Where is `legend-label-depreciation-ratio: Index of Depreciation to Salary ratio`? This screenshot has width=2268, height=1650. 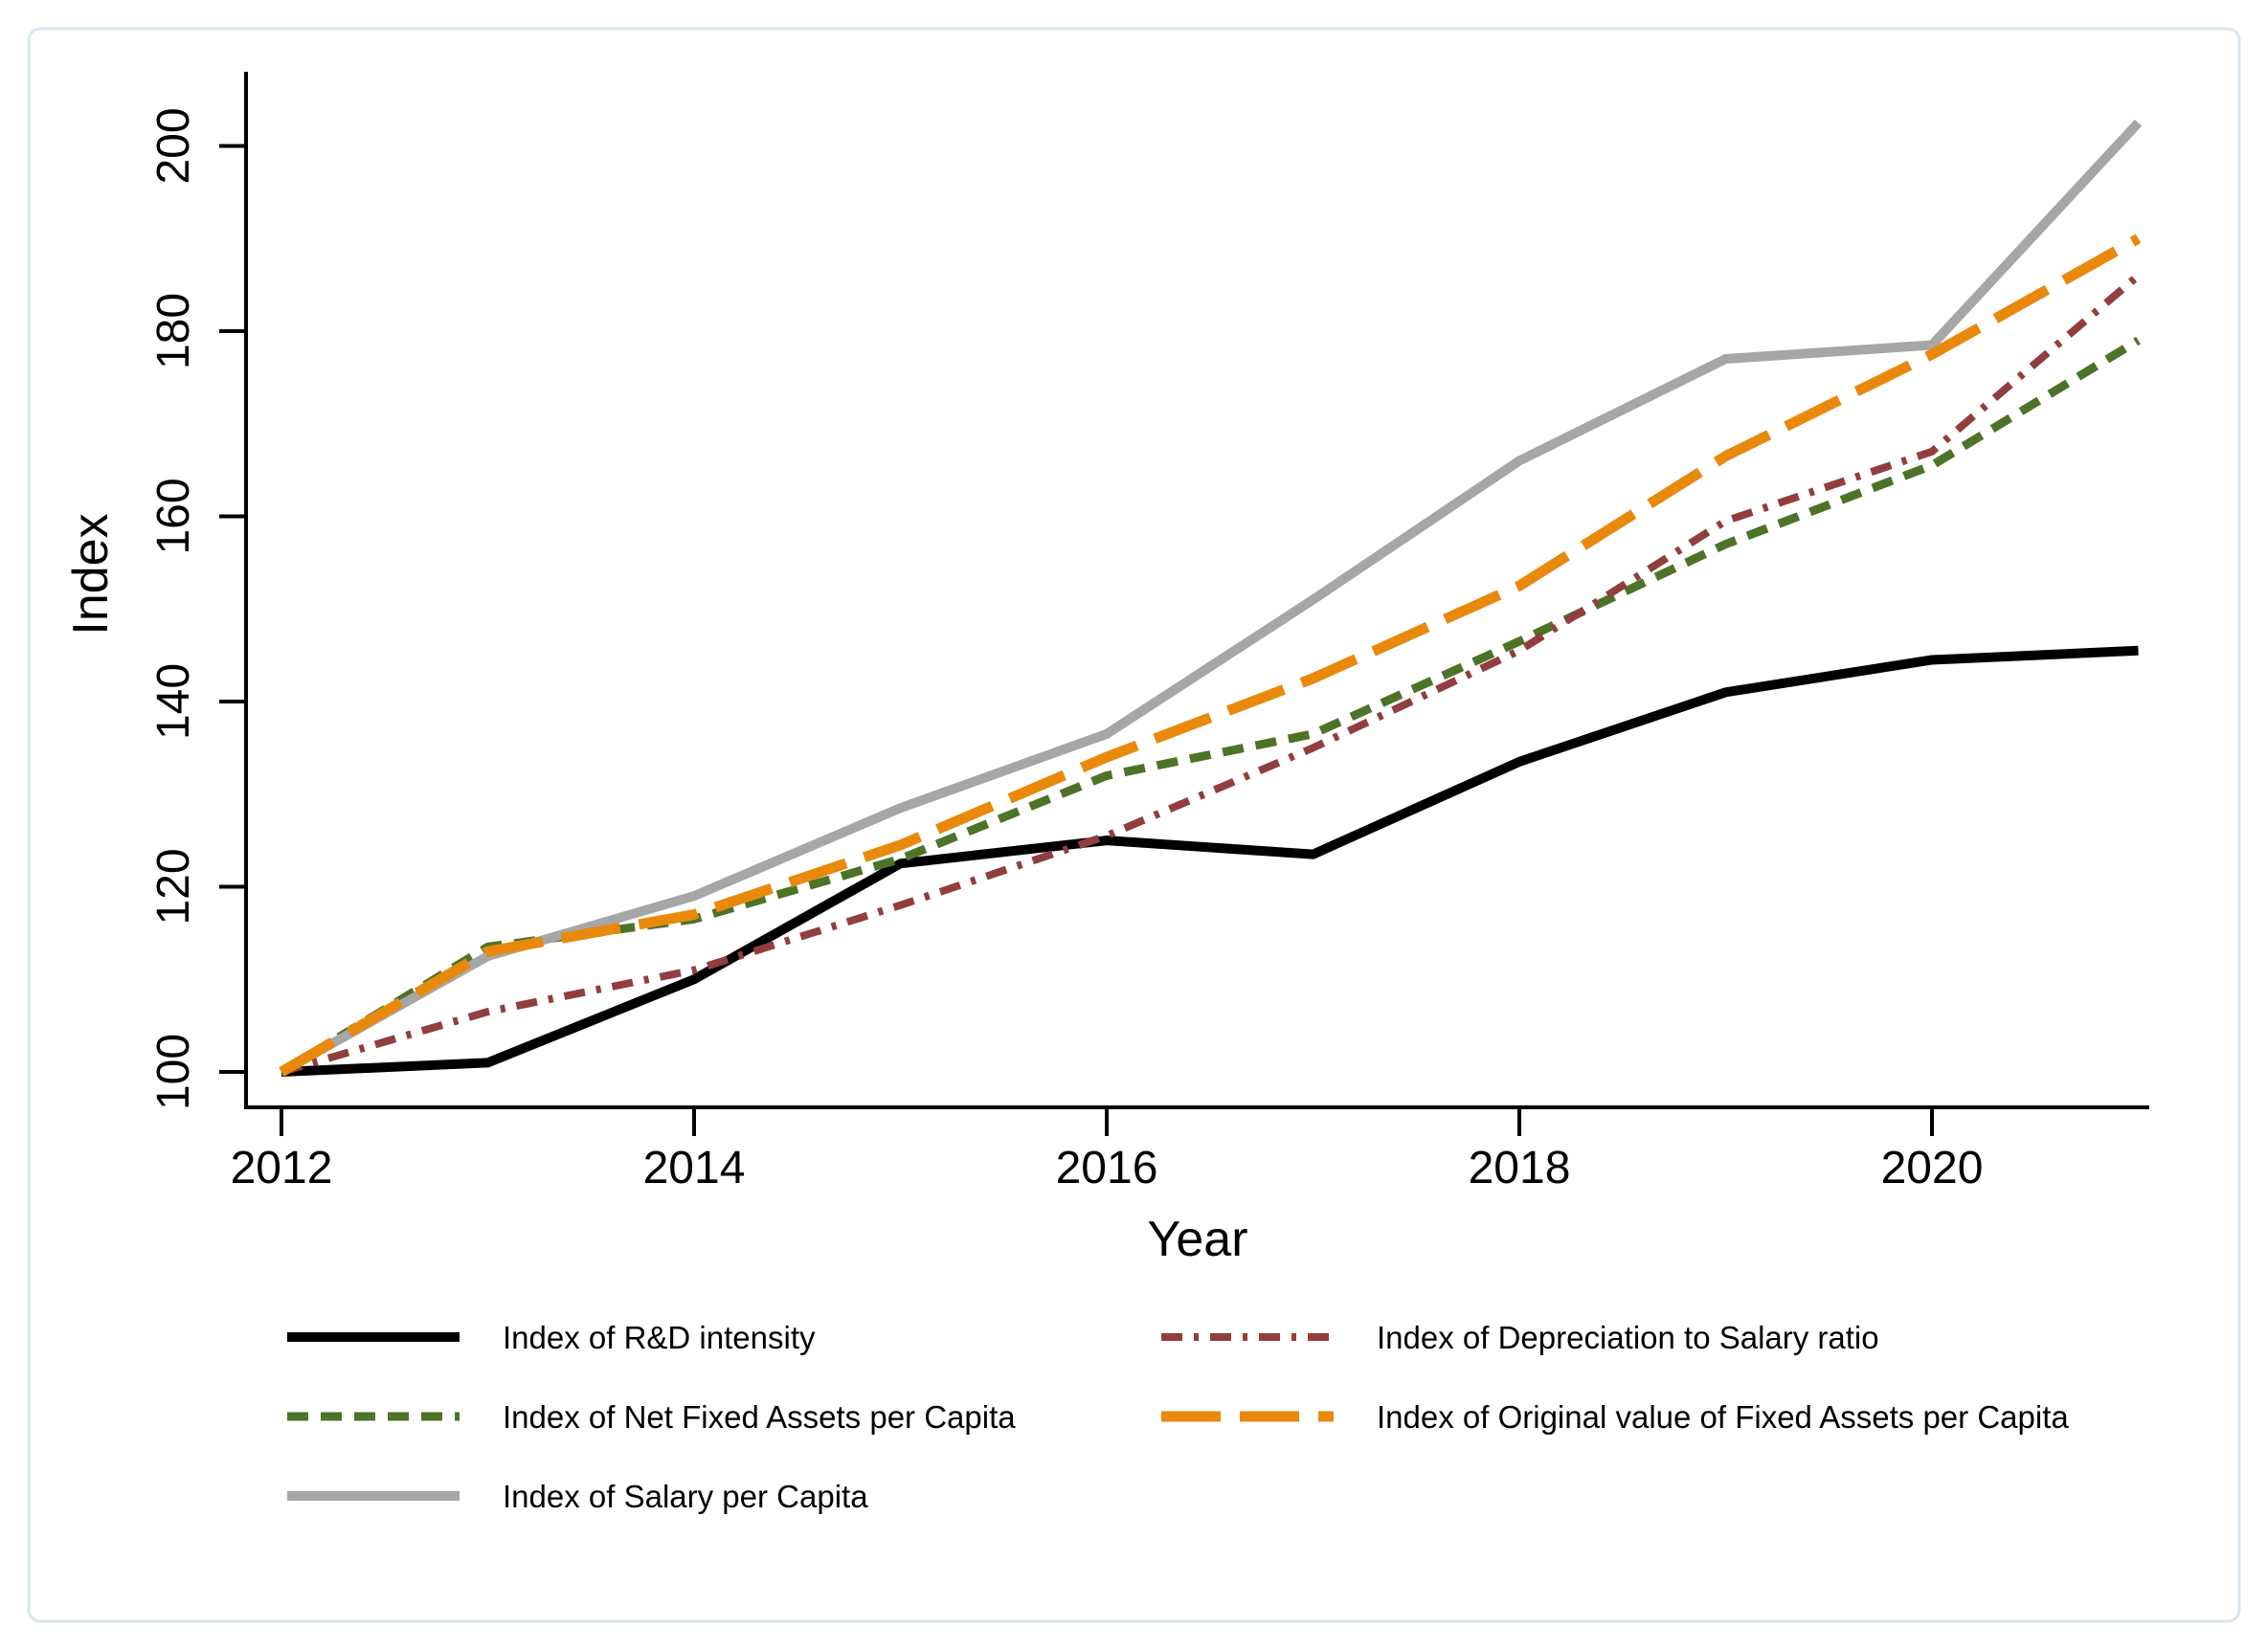
legend-label-depreciation-ratio: Index of Depreciation to Salary ratio is located at coordinates (1628, 1337).